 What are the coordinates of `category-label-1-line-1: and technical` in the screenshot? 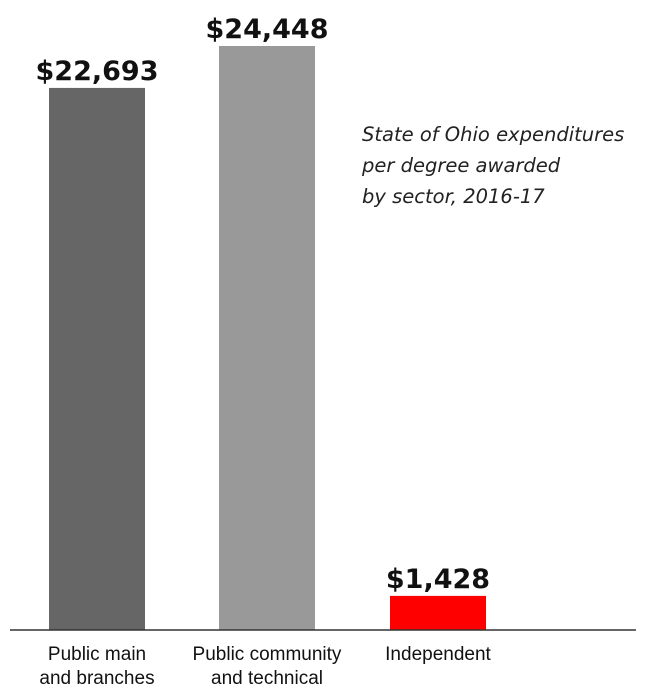 It's located at (267, 678).